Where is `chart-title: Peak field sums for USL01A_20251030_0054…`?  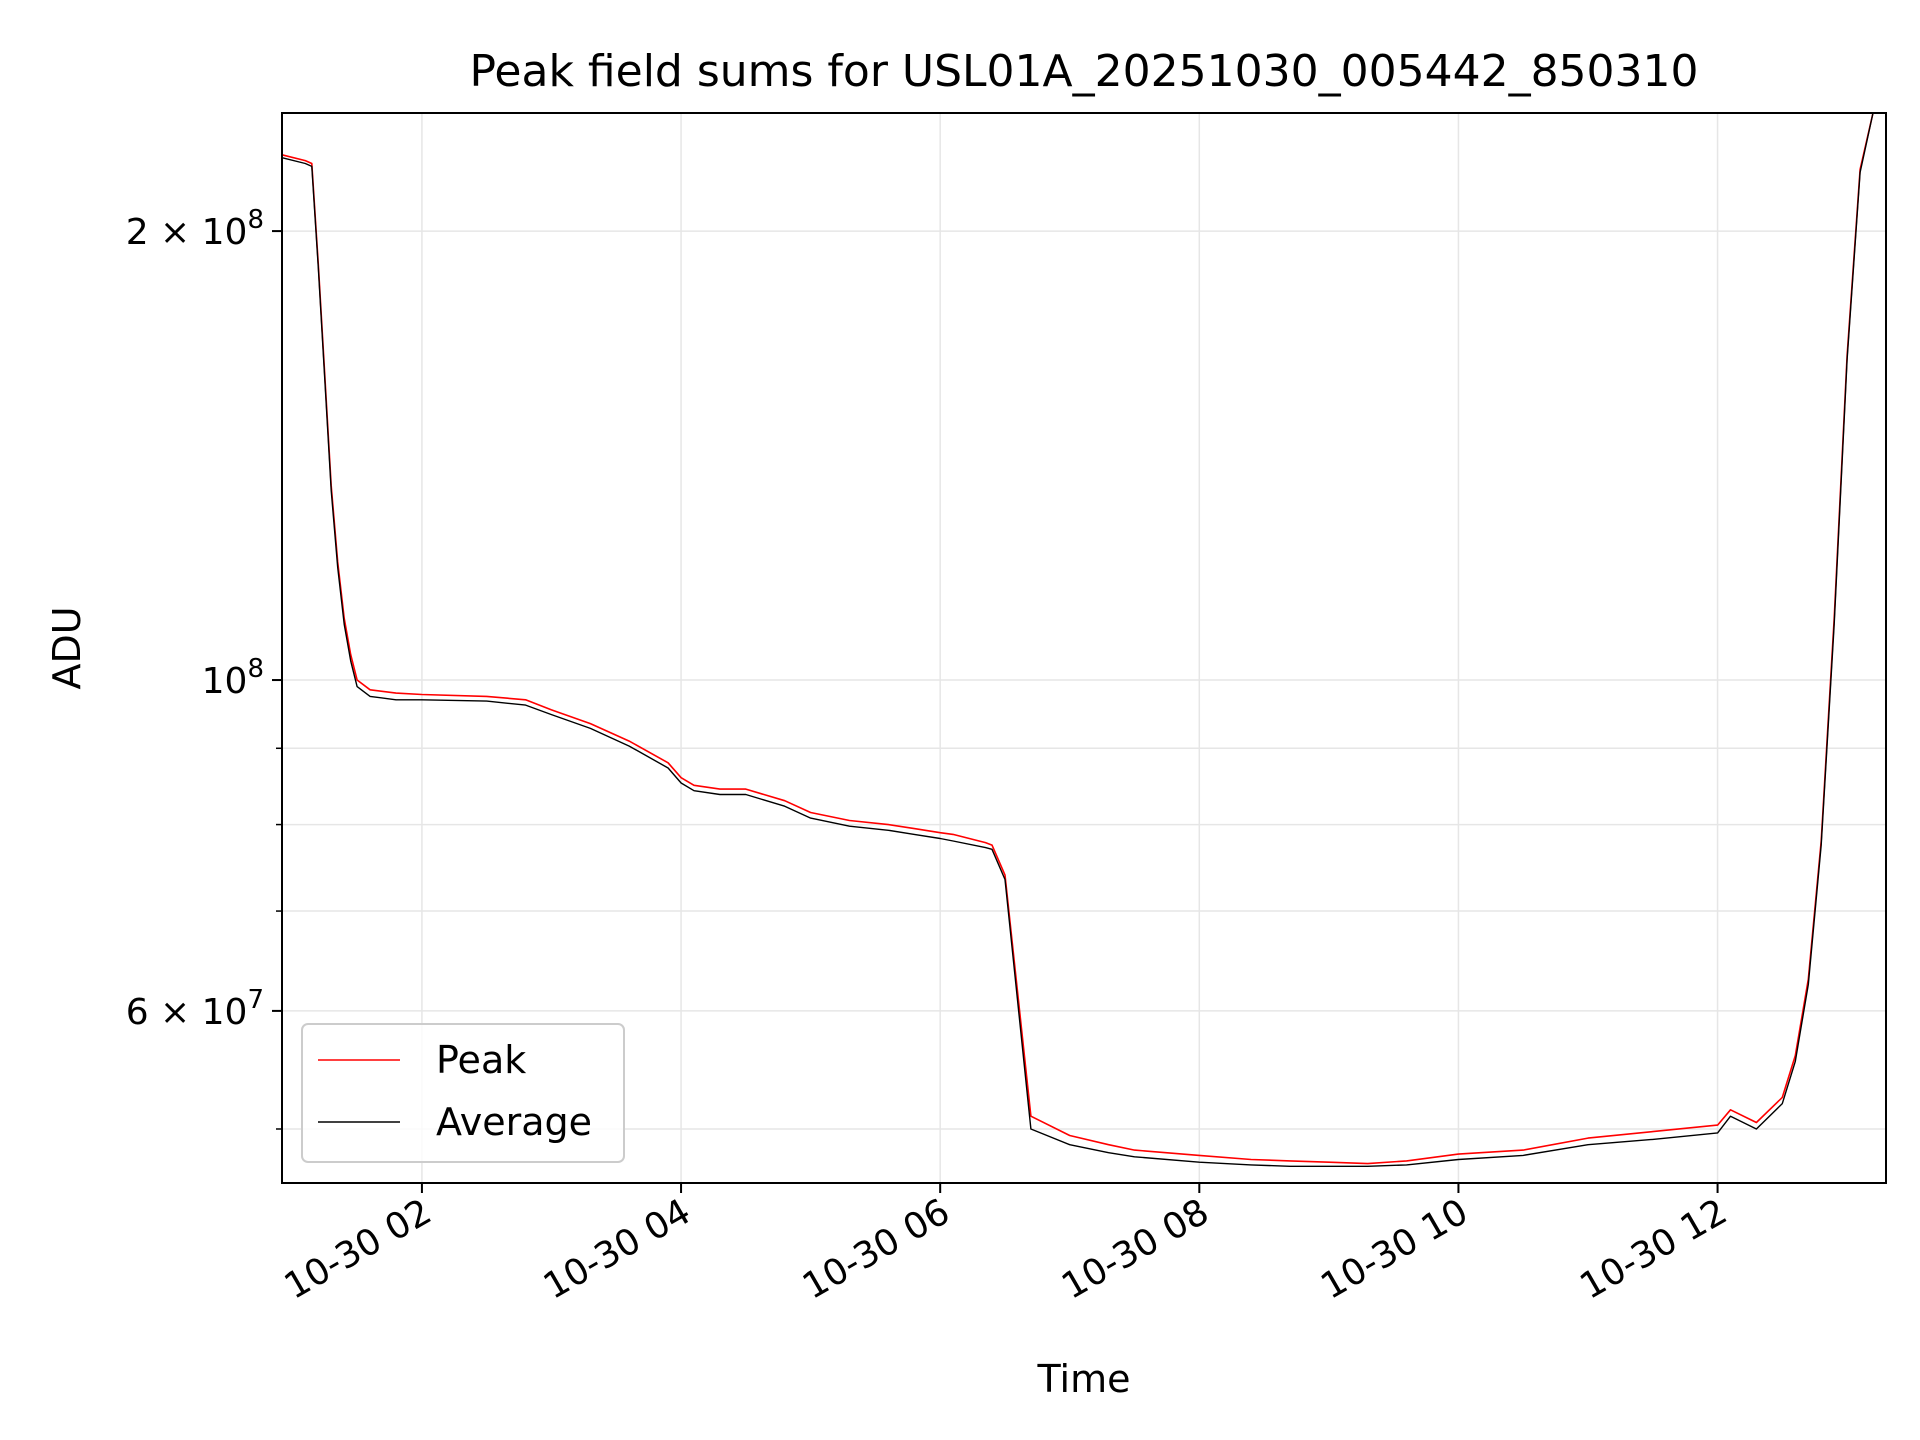 chart-title: Peak field sums for USL01A_20251030_0054… is located at coordinates (1083, 71).